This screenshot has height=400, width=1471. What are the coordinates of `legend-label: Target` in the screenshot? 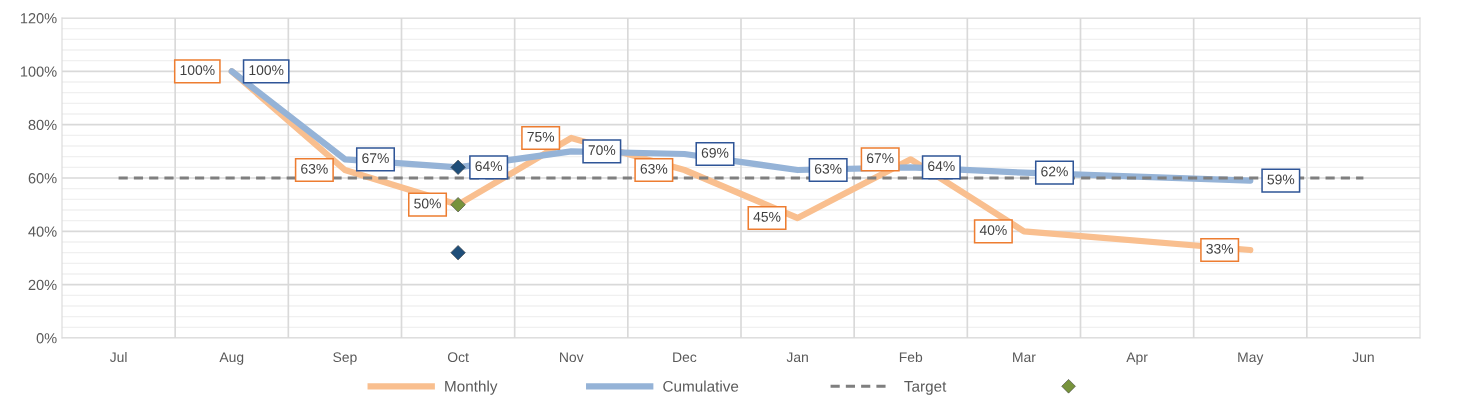 It's located at (925, 388).